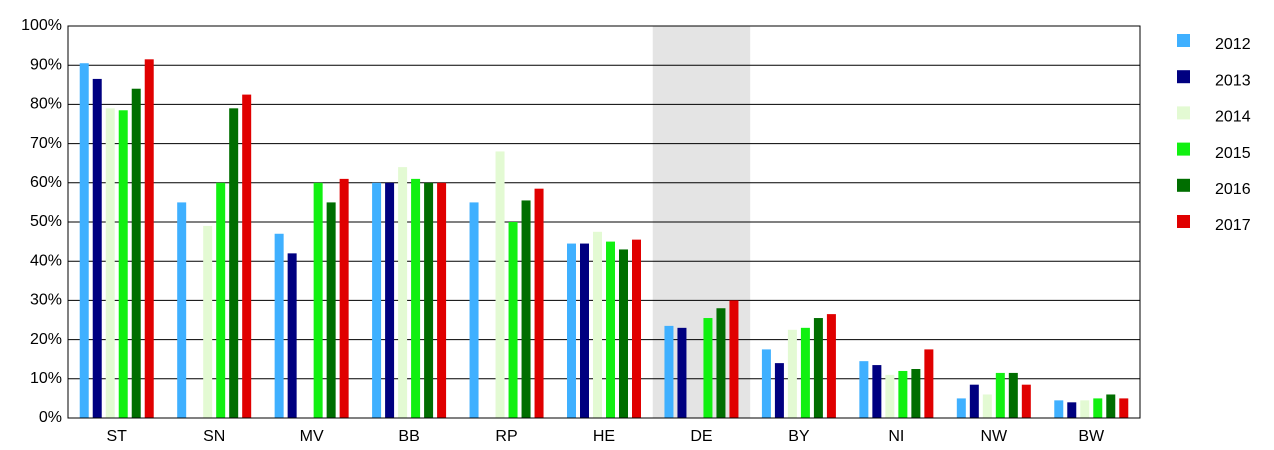  I want to click on x-tick-label: MV, so click(312, 436).